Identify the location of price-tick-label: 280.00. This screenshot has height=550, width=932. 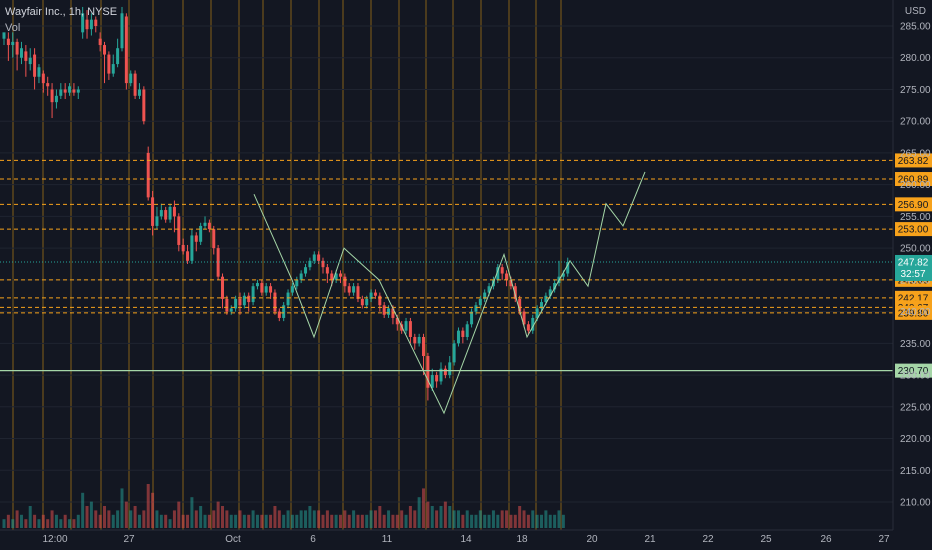
(915, 58).